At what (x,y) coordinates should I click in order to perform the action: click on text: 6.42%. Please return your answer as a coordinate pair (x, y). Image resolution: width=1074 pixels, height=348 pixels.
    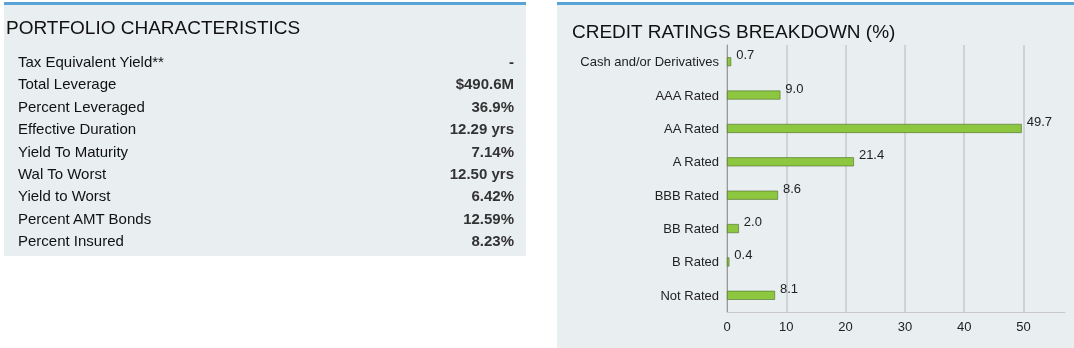
    Looking at the image, I should click on (492, 196).